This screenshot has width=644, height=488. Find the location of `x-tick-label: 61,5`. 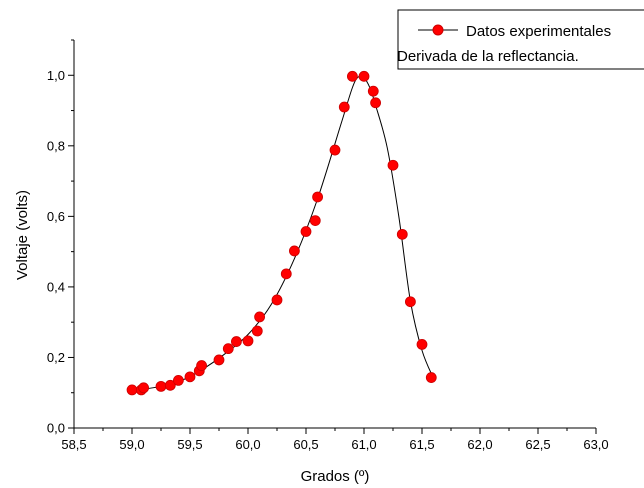

x-tick-label: 61,5 is located at coordinates (421, 444).